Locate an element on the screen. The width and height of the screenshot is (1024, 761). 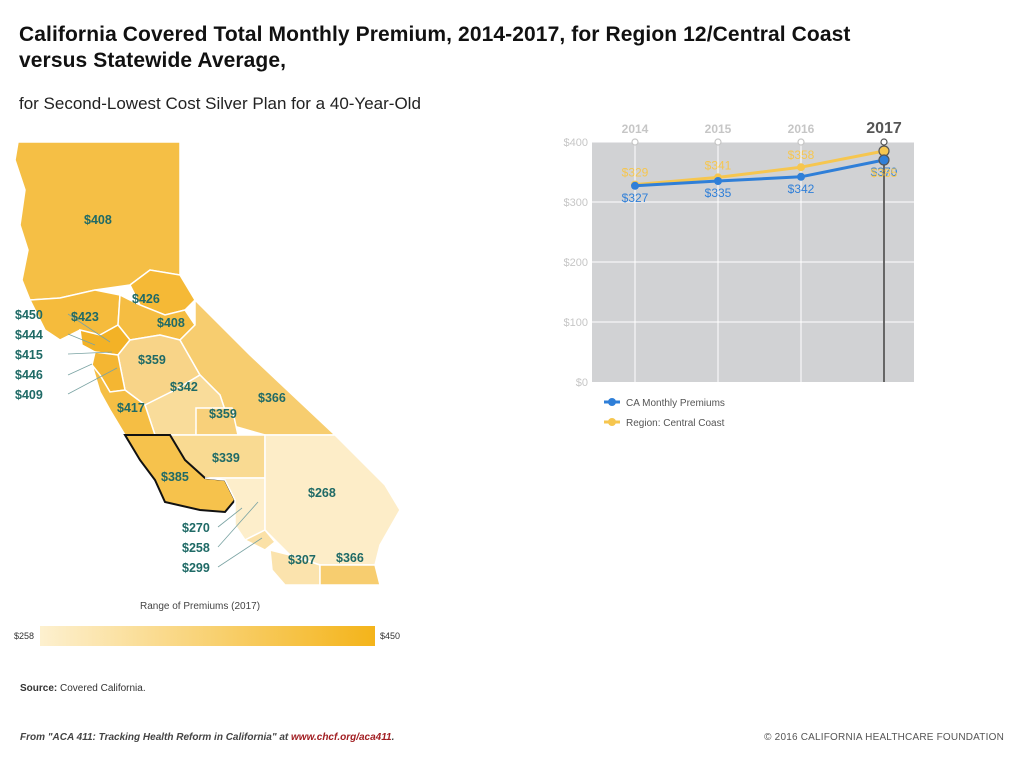
range-legend-min: $258 is located at coordinates (24, 636).